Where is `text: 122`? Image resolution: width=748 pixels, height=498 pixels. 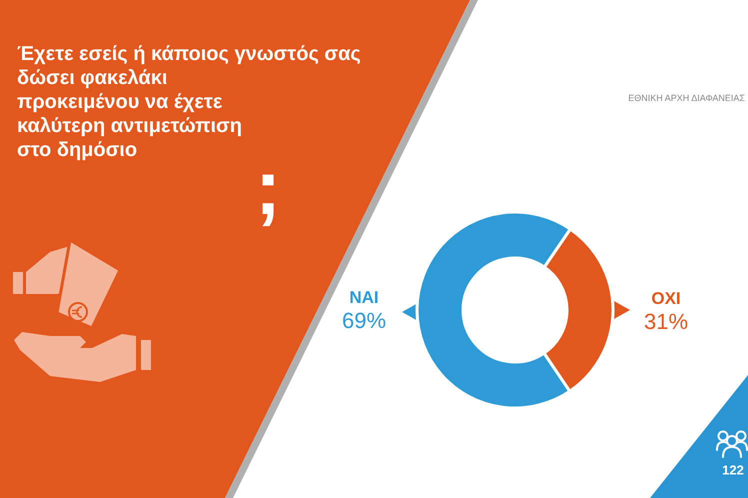 text: 122 is located at coordinates (733, 470).